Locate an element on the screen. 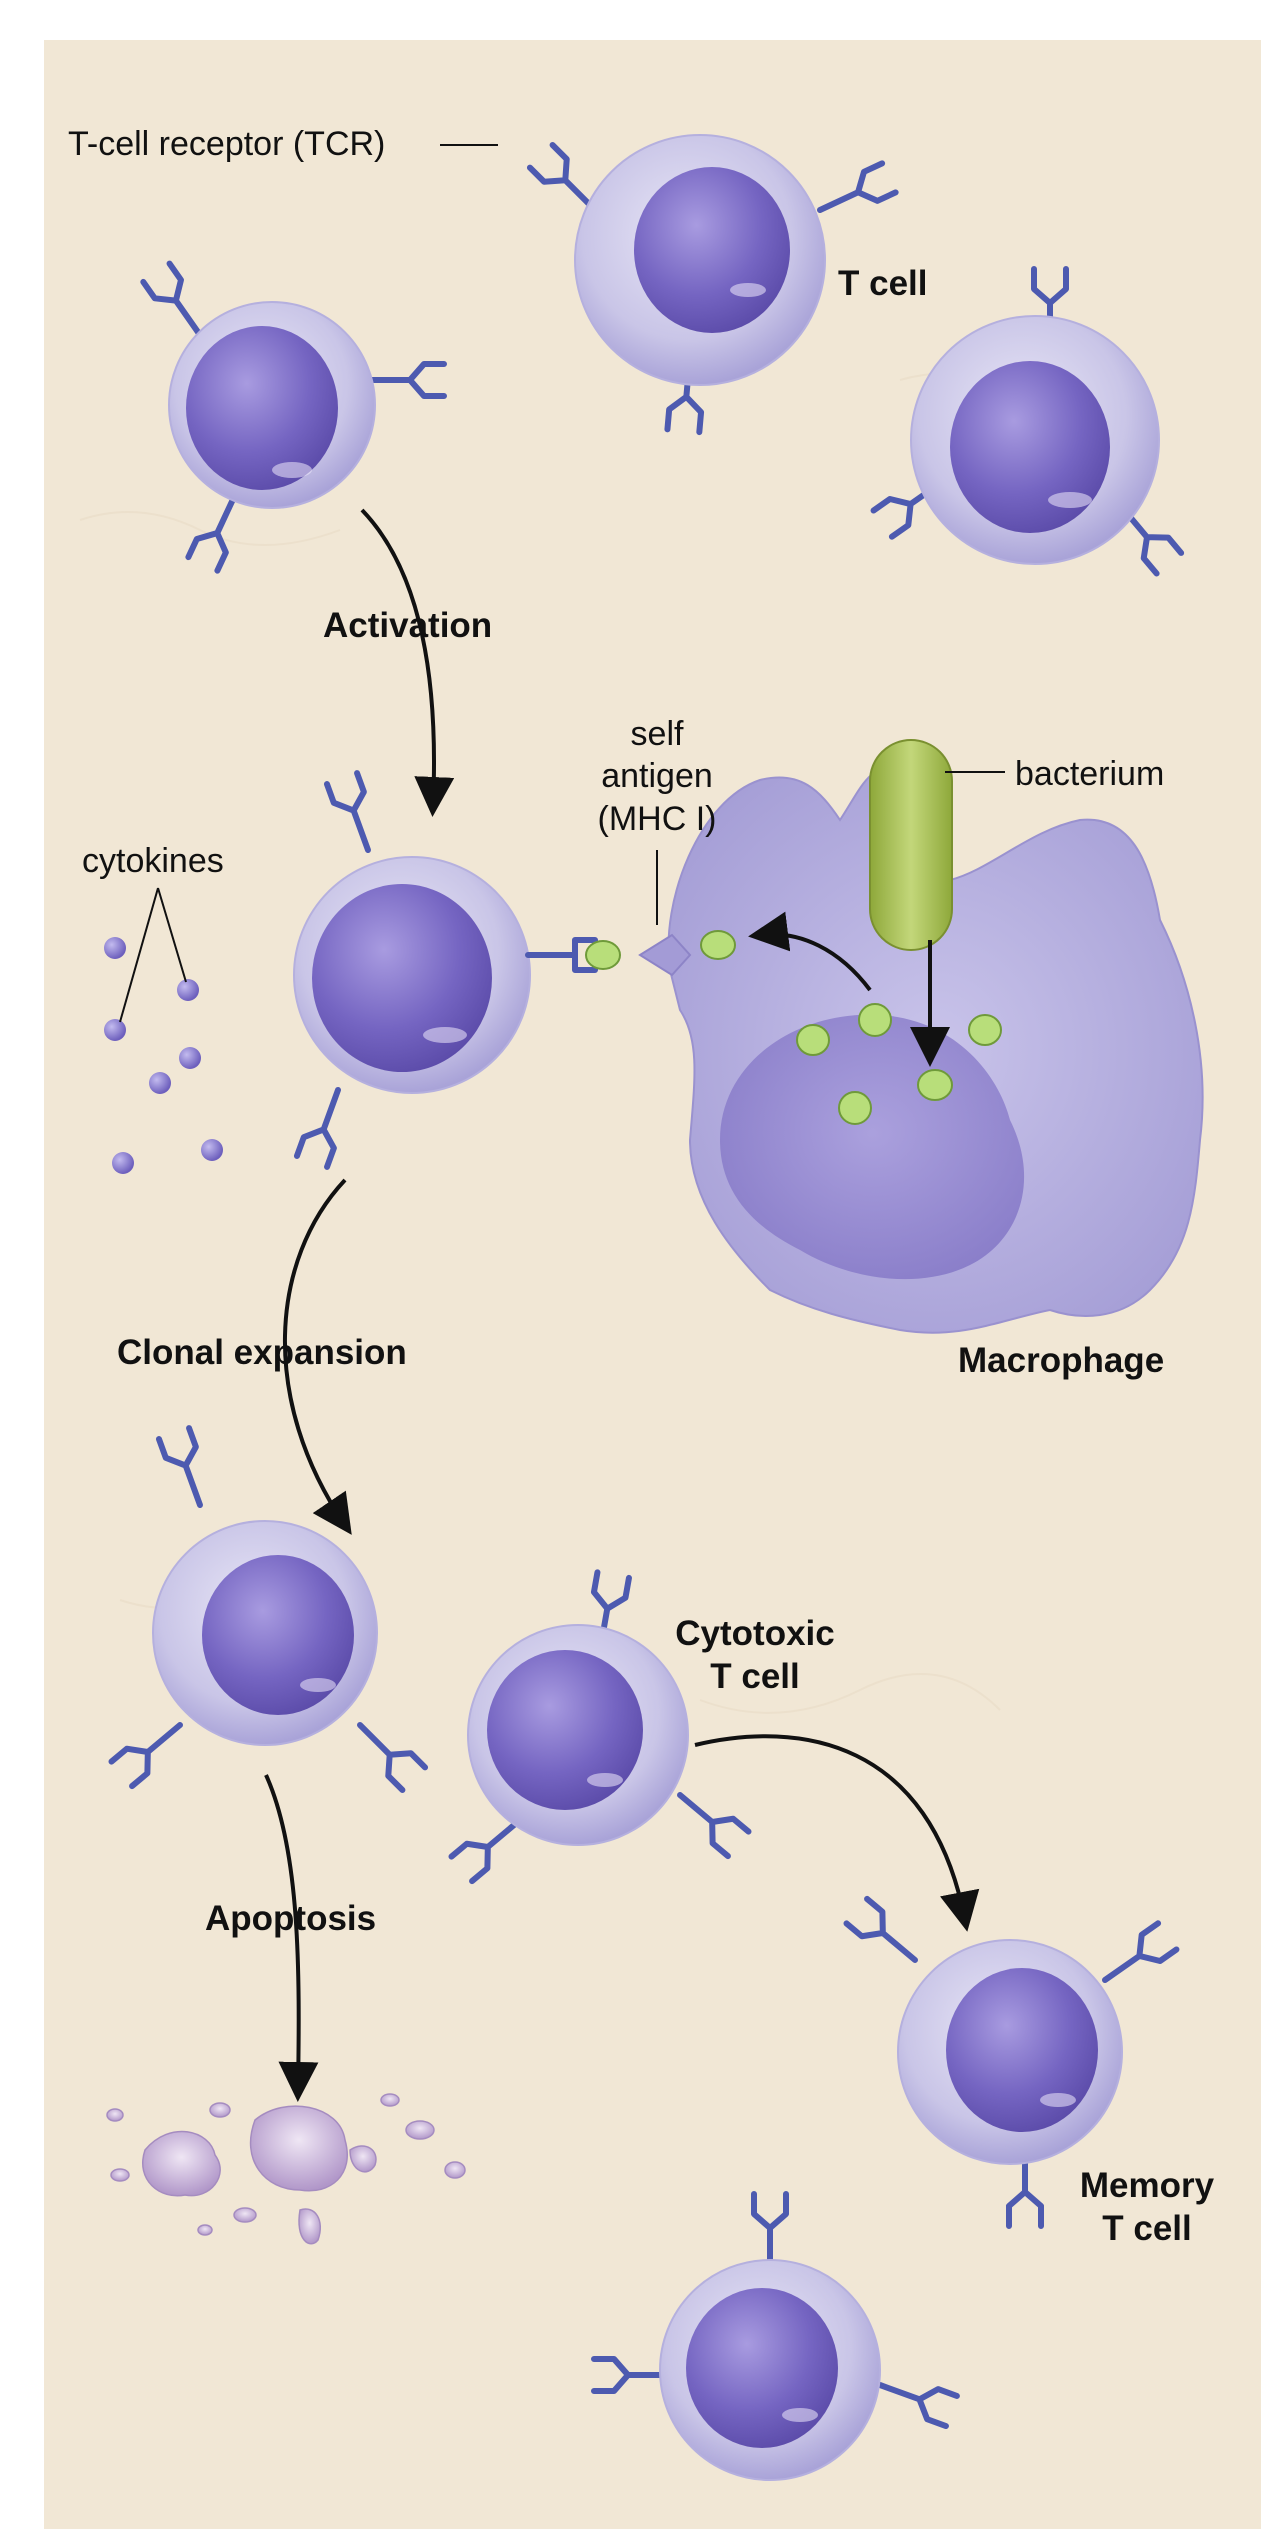 The height and width of the screenshot is (2529, 1261). apoptosis-label: Apoptosis is located at coordinates (290, 1918).